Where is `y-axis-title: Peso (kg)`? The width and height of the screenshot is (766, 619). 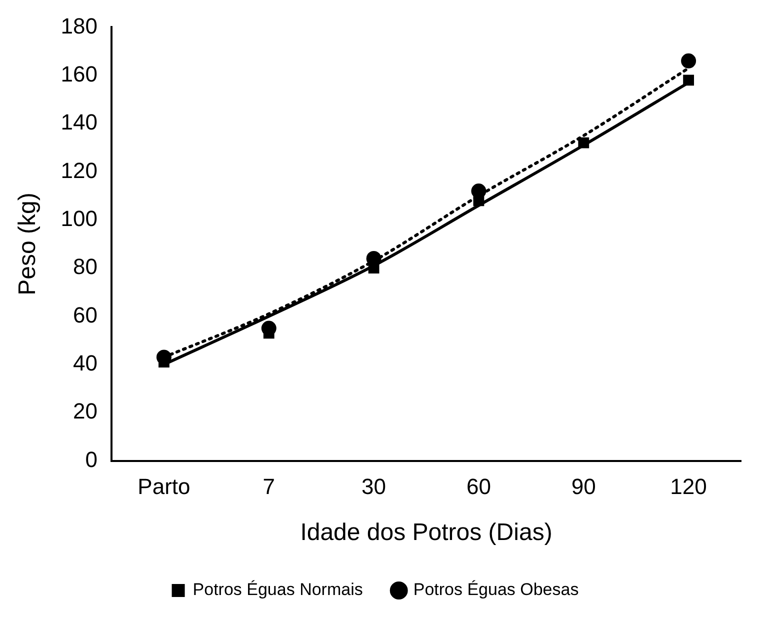 y-axis-title: Peso (kg) is located at coordinates (28, 244).